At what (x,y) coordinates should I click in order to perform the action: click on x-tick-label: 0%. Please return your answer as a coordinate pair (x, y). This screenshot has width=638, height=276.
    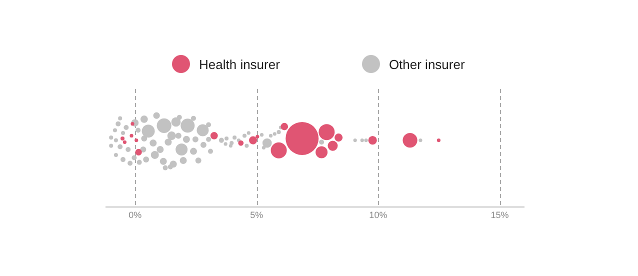
    Looking at the image, I should click on (135, 215).